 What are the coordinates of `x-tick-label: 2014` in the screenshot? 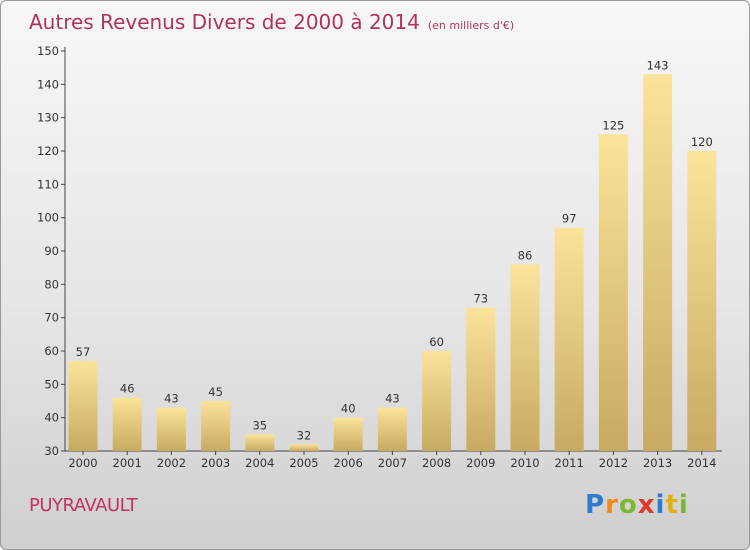 It's located at (701, 463).